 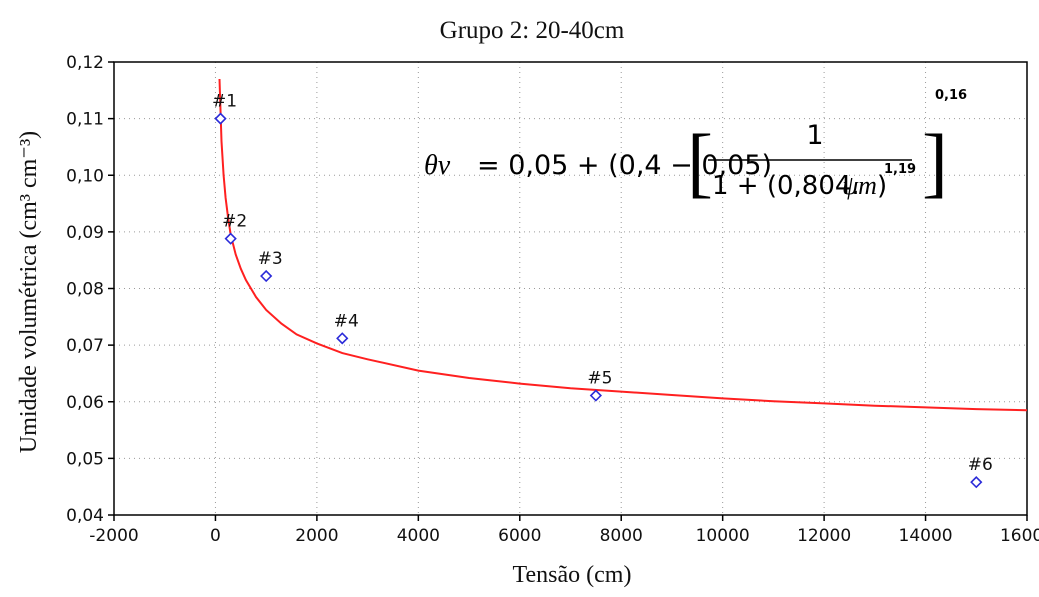 What do you see at coordinates (519, 536) in the screenshot?
I see `x-tick-label: 6000` at bounding box center [519, 536].